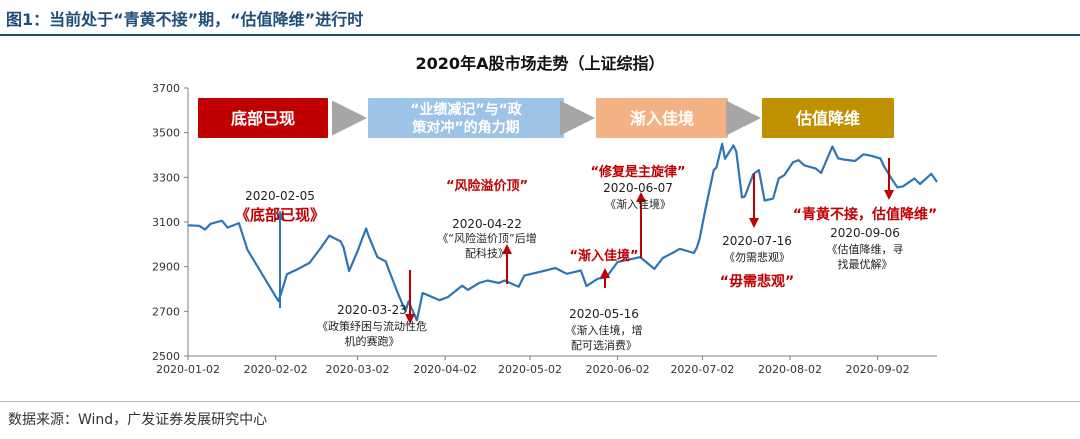 Image resolution: width=1080 pixels, height=439 pixels. What do you see at coordinates (166, 177) in the screenshot?
I see `y-tick-label: 3300` at bounding box center [166, 177].